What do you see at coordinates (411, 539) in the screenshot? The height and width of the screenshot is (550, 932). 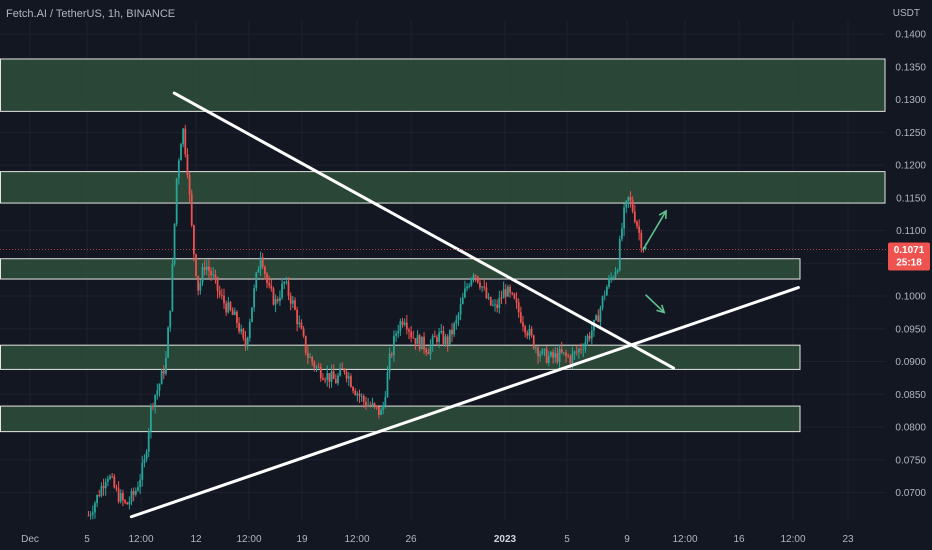 I see `x-tick-label: 26` at bounding box center [411, 539].